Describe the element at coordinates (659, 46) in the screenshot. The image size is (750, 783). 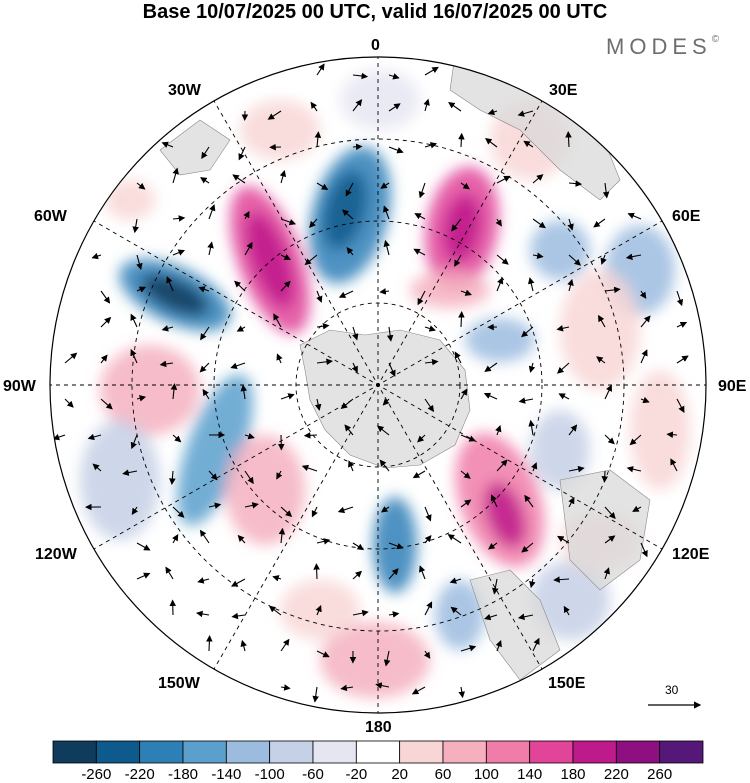
I see `brand-name: MODES` at that location.